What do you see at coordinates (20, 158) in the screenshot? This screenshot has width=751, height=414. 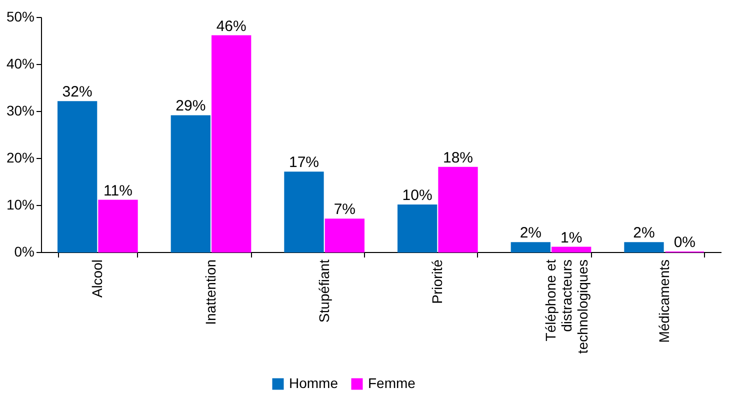 I see `y-tick-label: 20%` at bounding box center [20, 158].